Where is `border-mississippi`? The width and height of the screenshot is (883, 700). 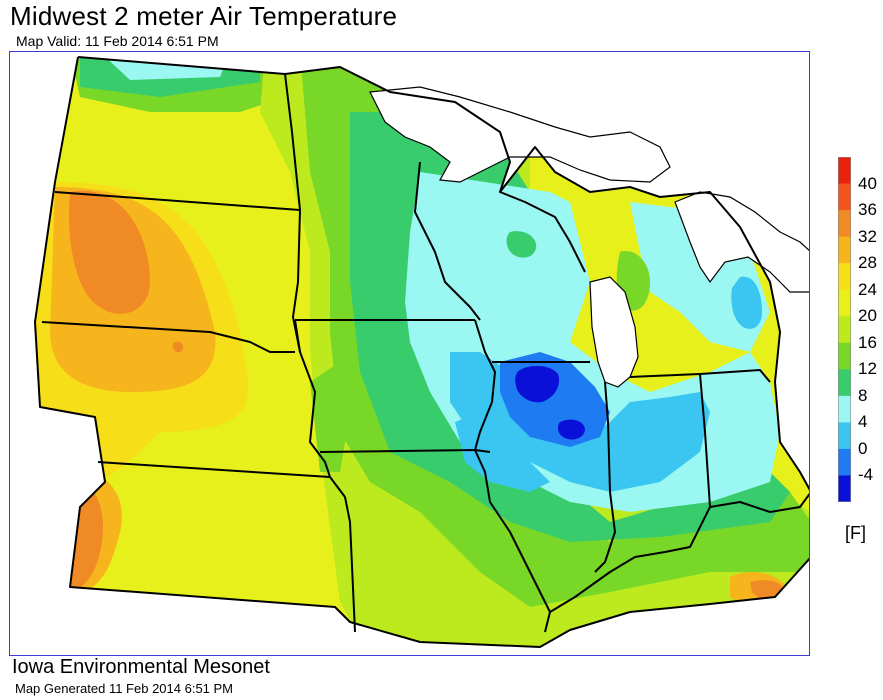 border-mississippi is located at coordinates (512, 476).